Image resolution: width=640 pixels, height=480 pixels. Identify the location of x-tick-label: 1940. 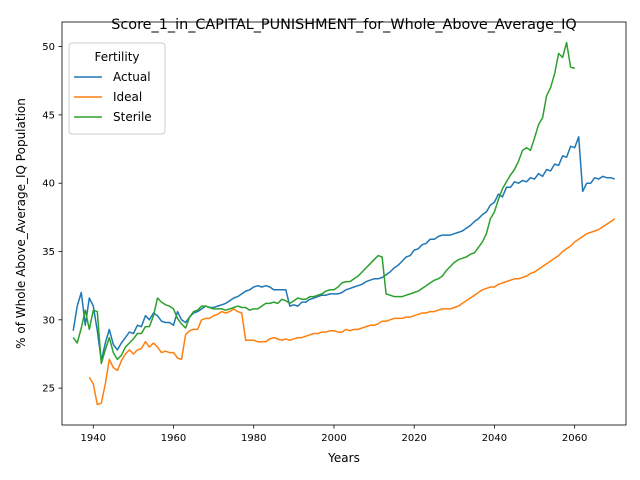
(93, 438).